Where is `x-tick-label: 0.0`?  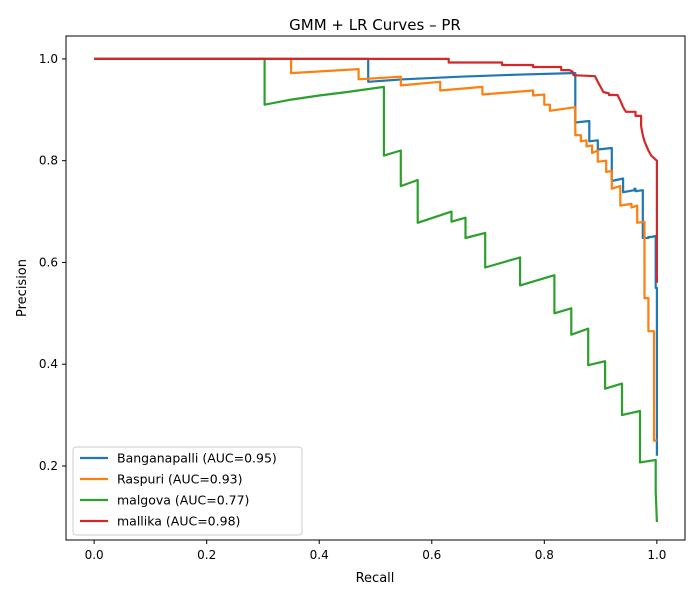 x-tick-label: 0.0 is located at coordinates (94, 555).